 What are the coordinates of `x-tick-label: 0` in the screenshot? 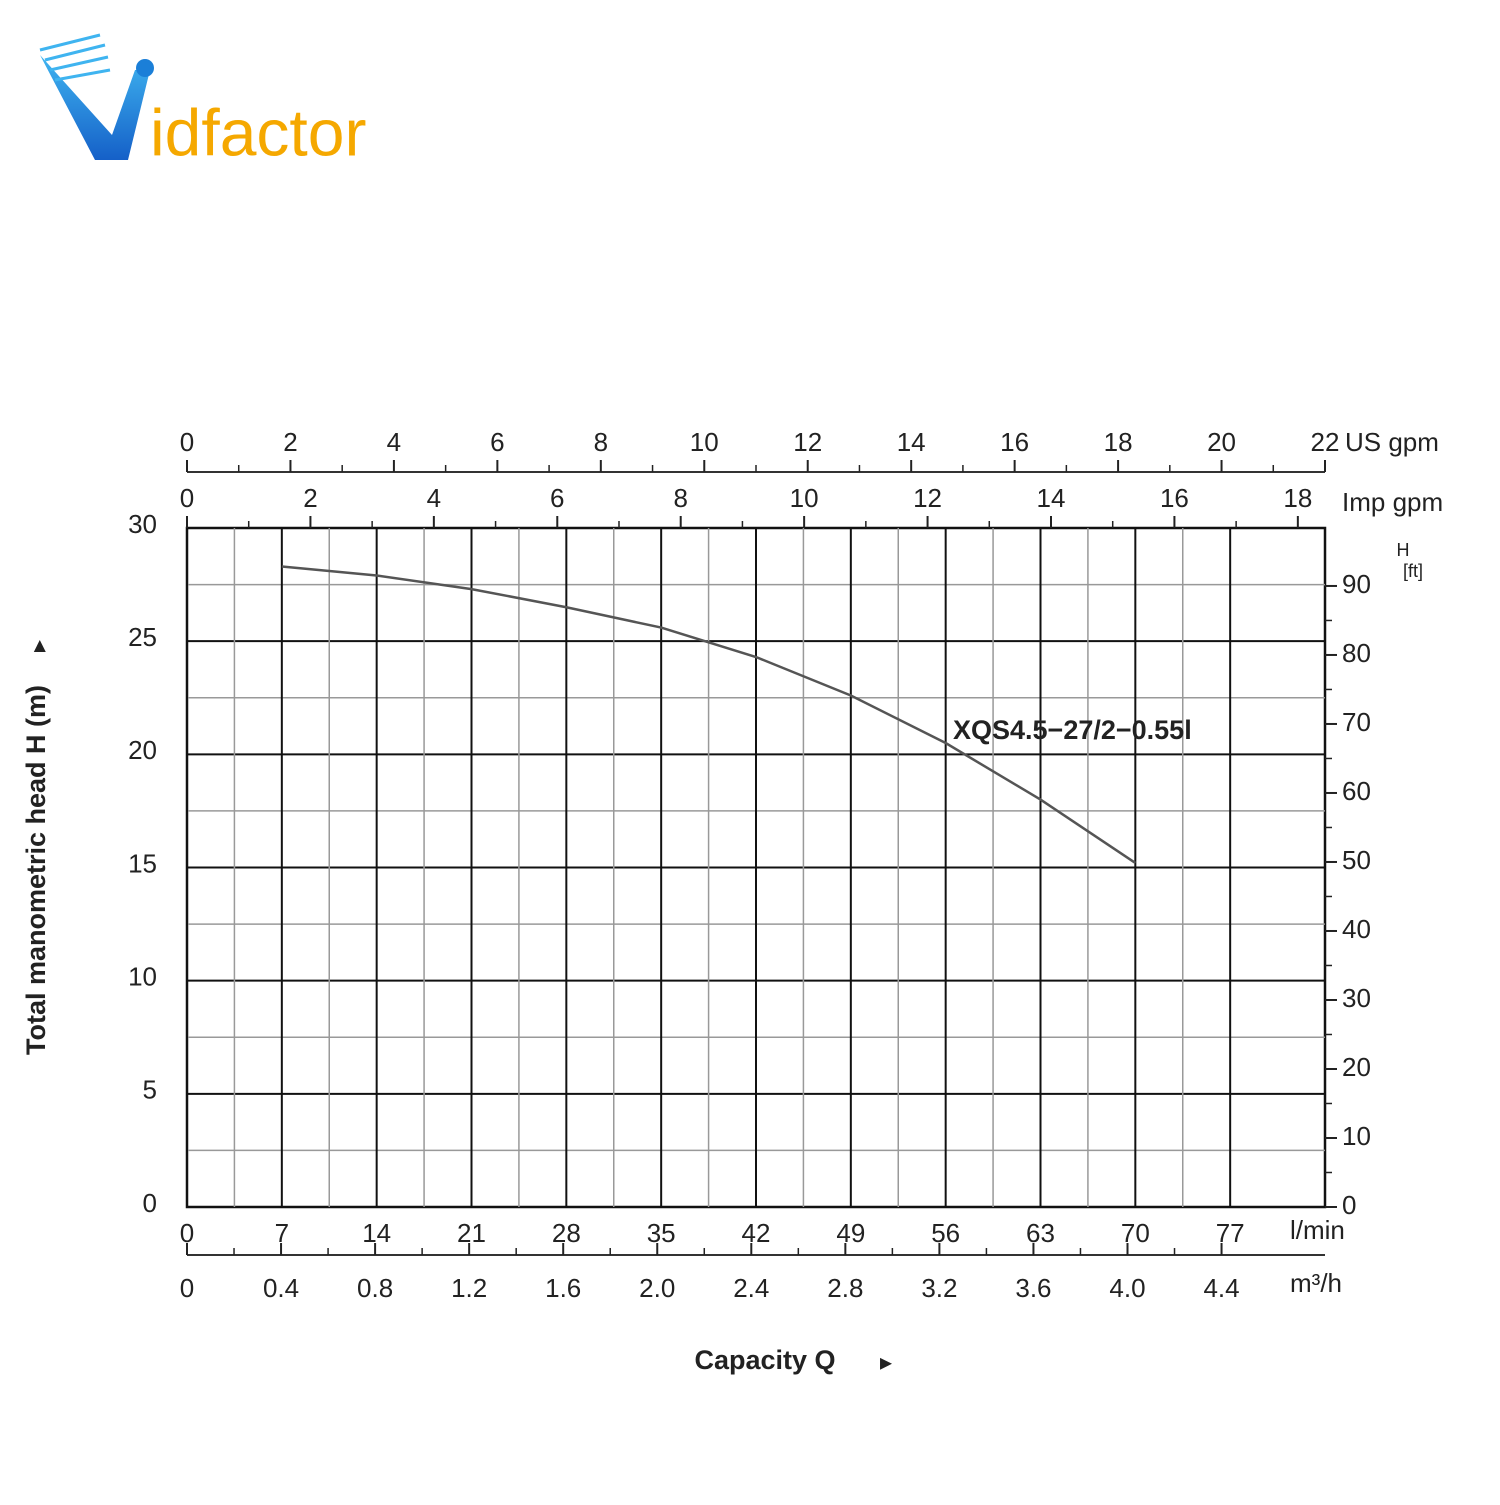 It's located at (187, 1233).